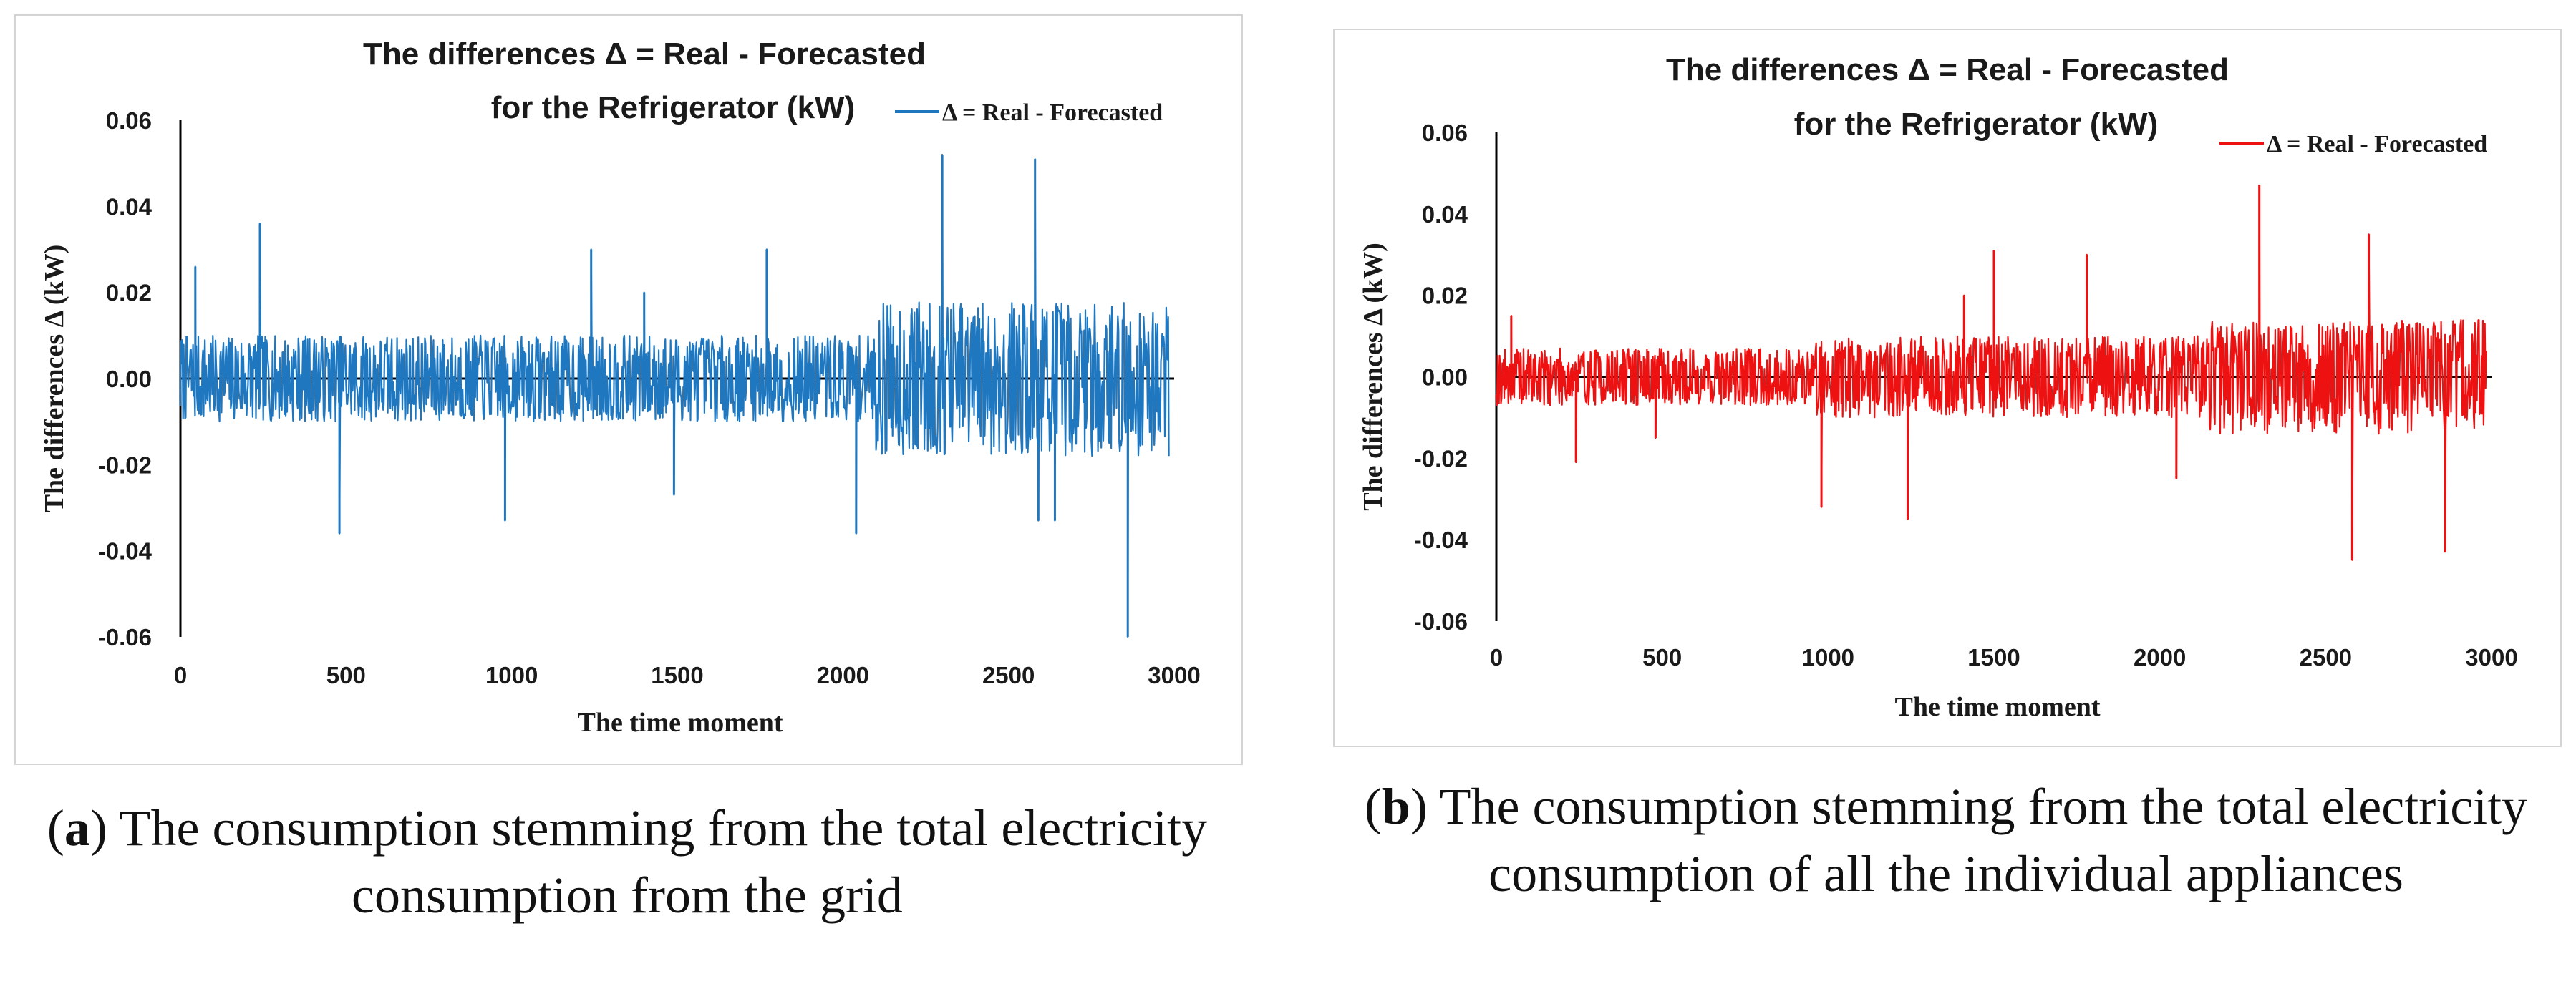  I want to click on chart-subtitle-a: for the Refrigerator (kW), so click(673, 107).